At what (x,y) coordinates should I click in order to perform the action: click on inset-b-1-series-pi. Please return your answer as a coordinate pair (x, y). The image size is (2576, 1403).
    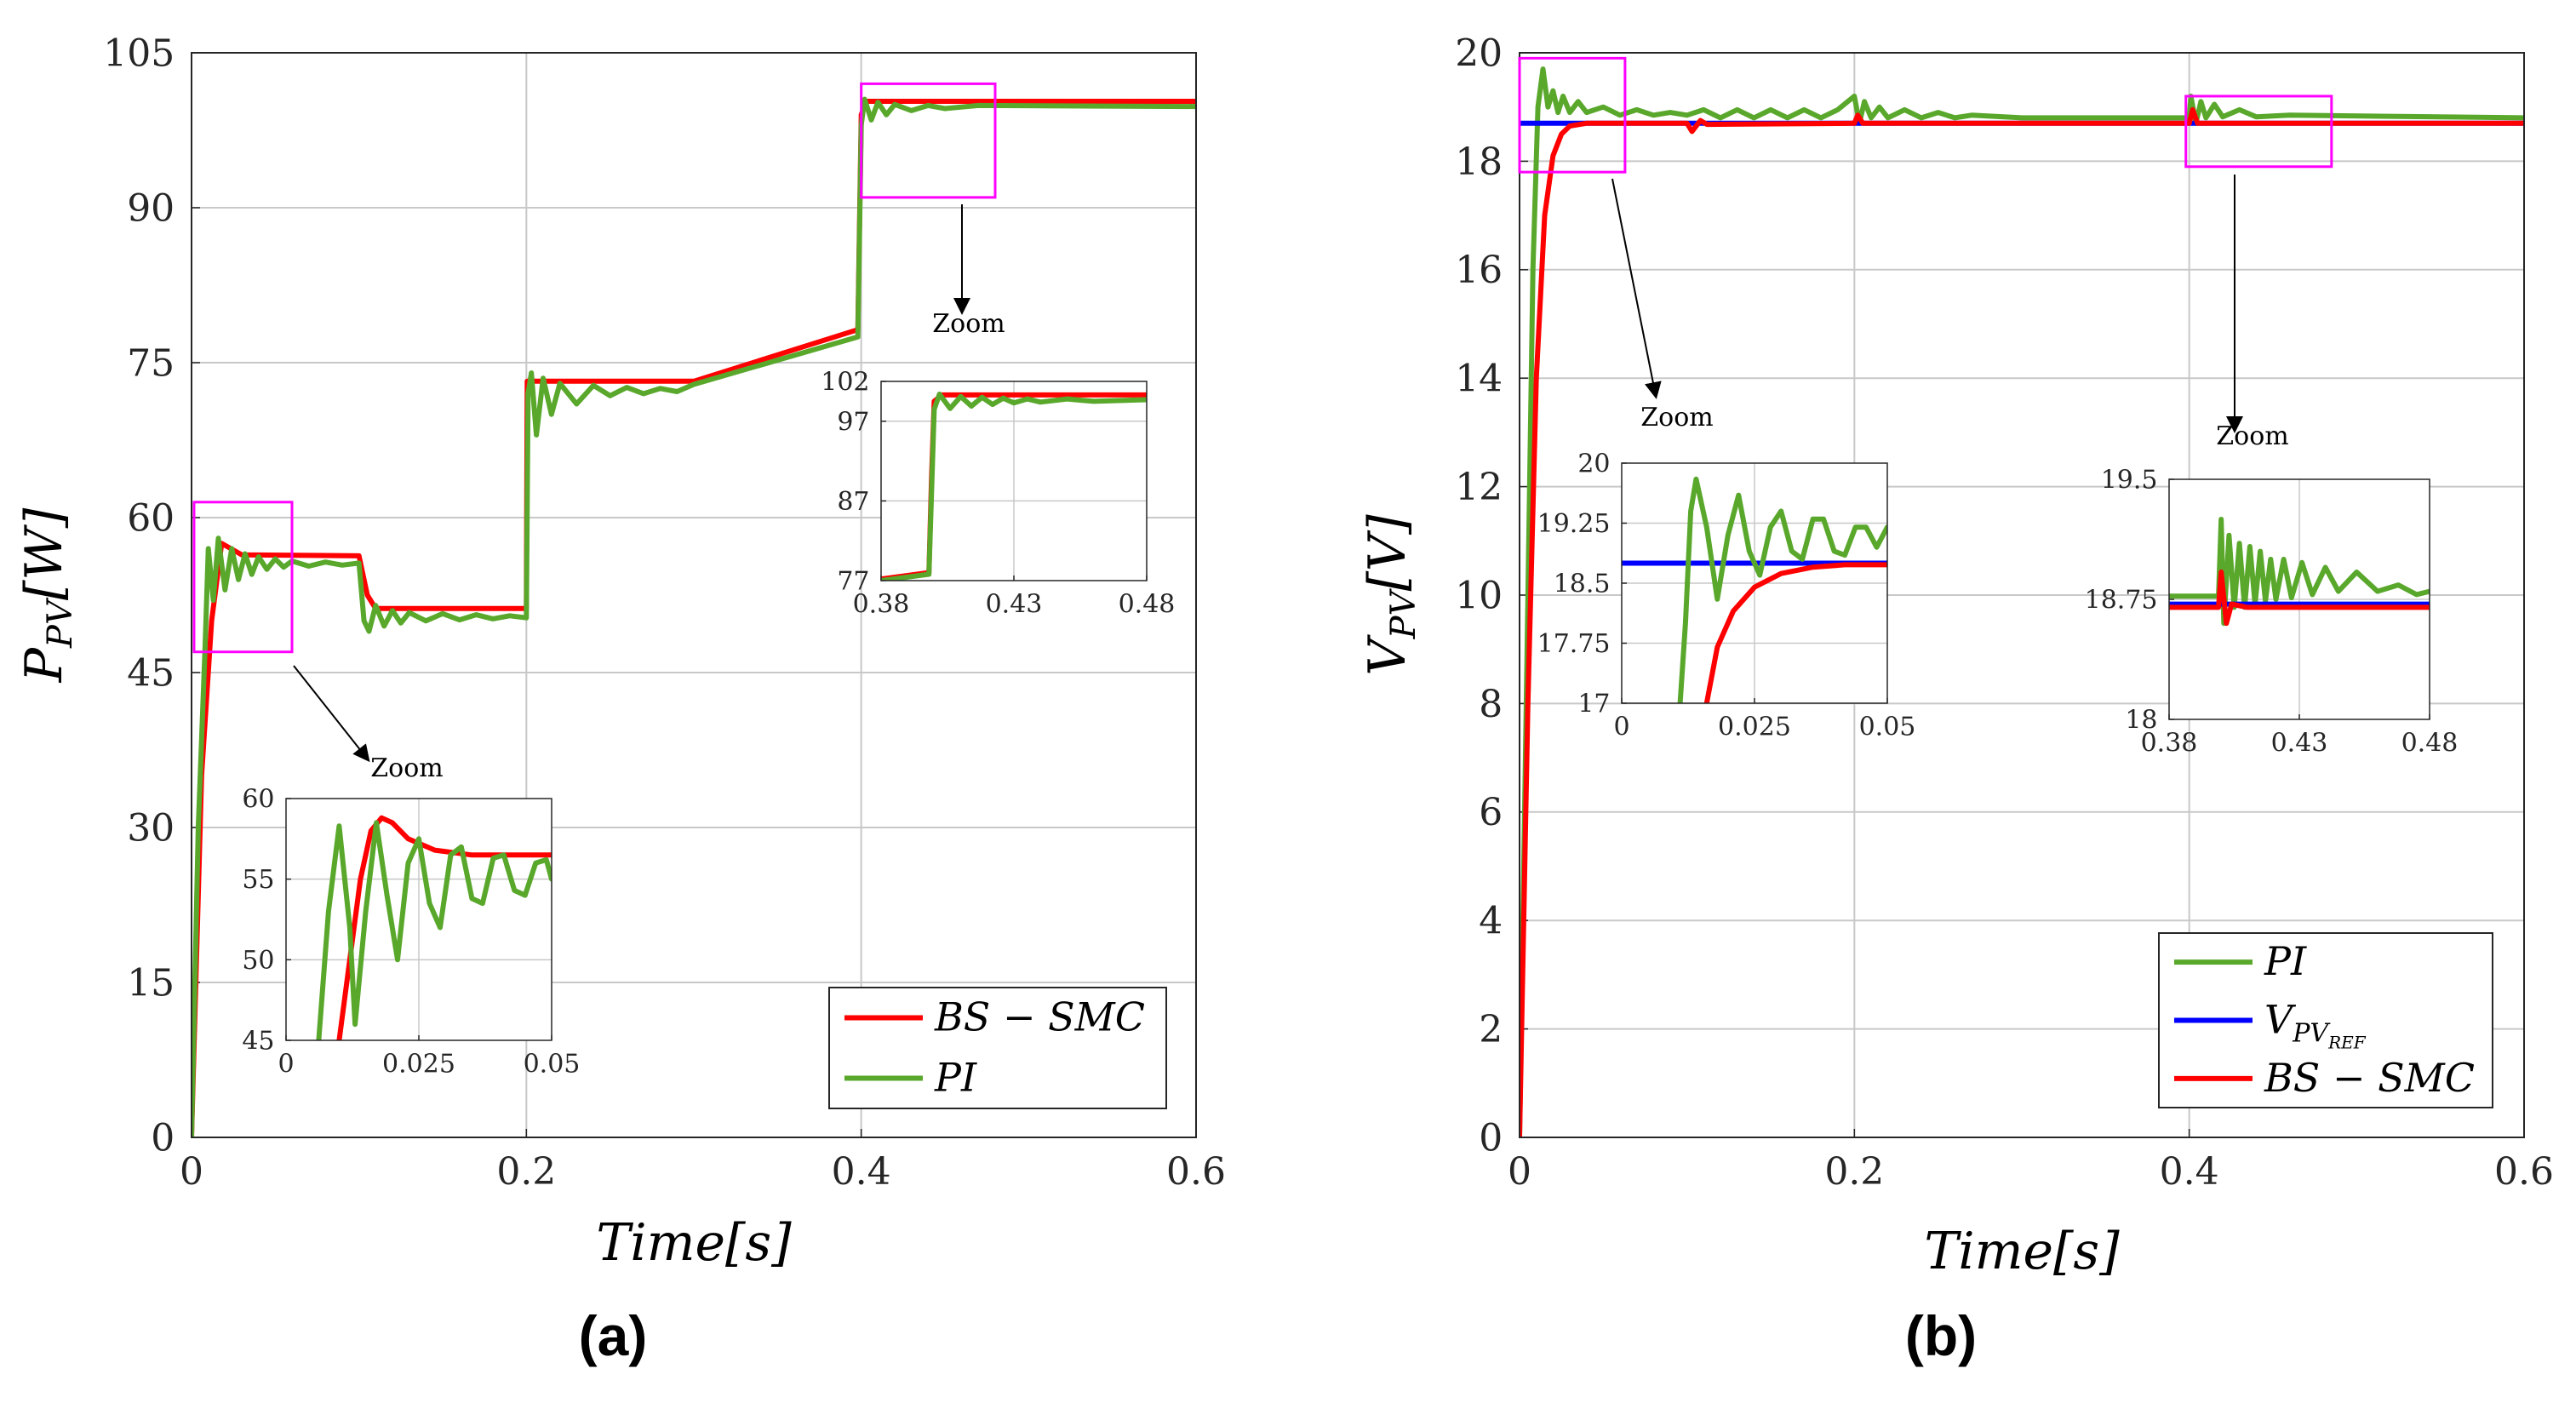
    Looking at the image, I should click on (2299, 572).